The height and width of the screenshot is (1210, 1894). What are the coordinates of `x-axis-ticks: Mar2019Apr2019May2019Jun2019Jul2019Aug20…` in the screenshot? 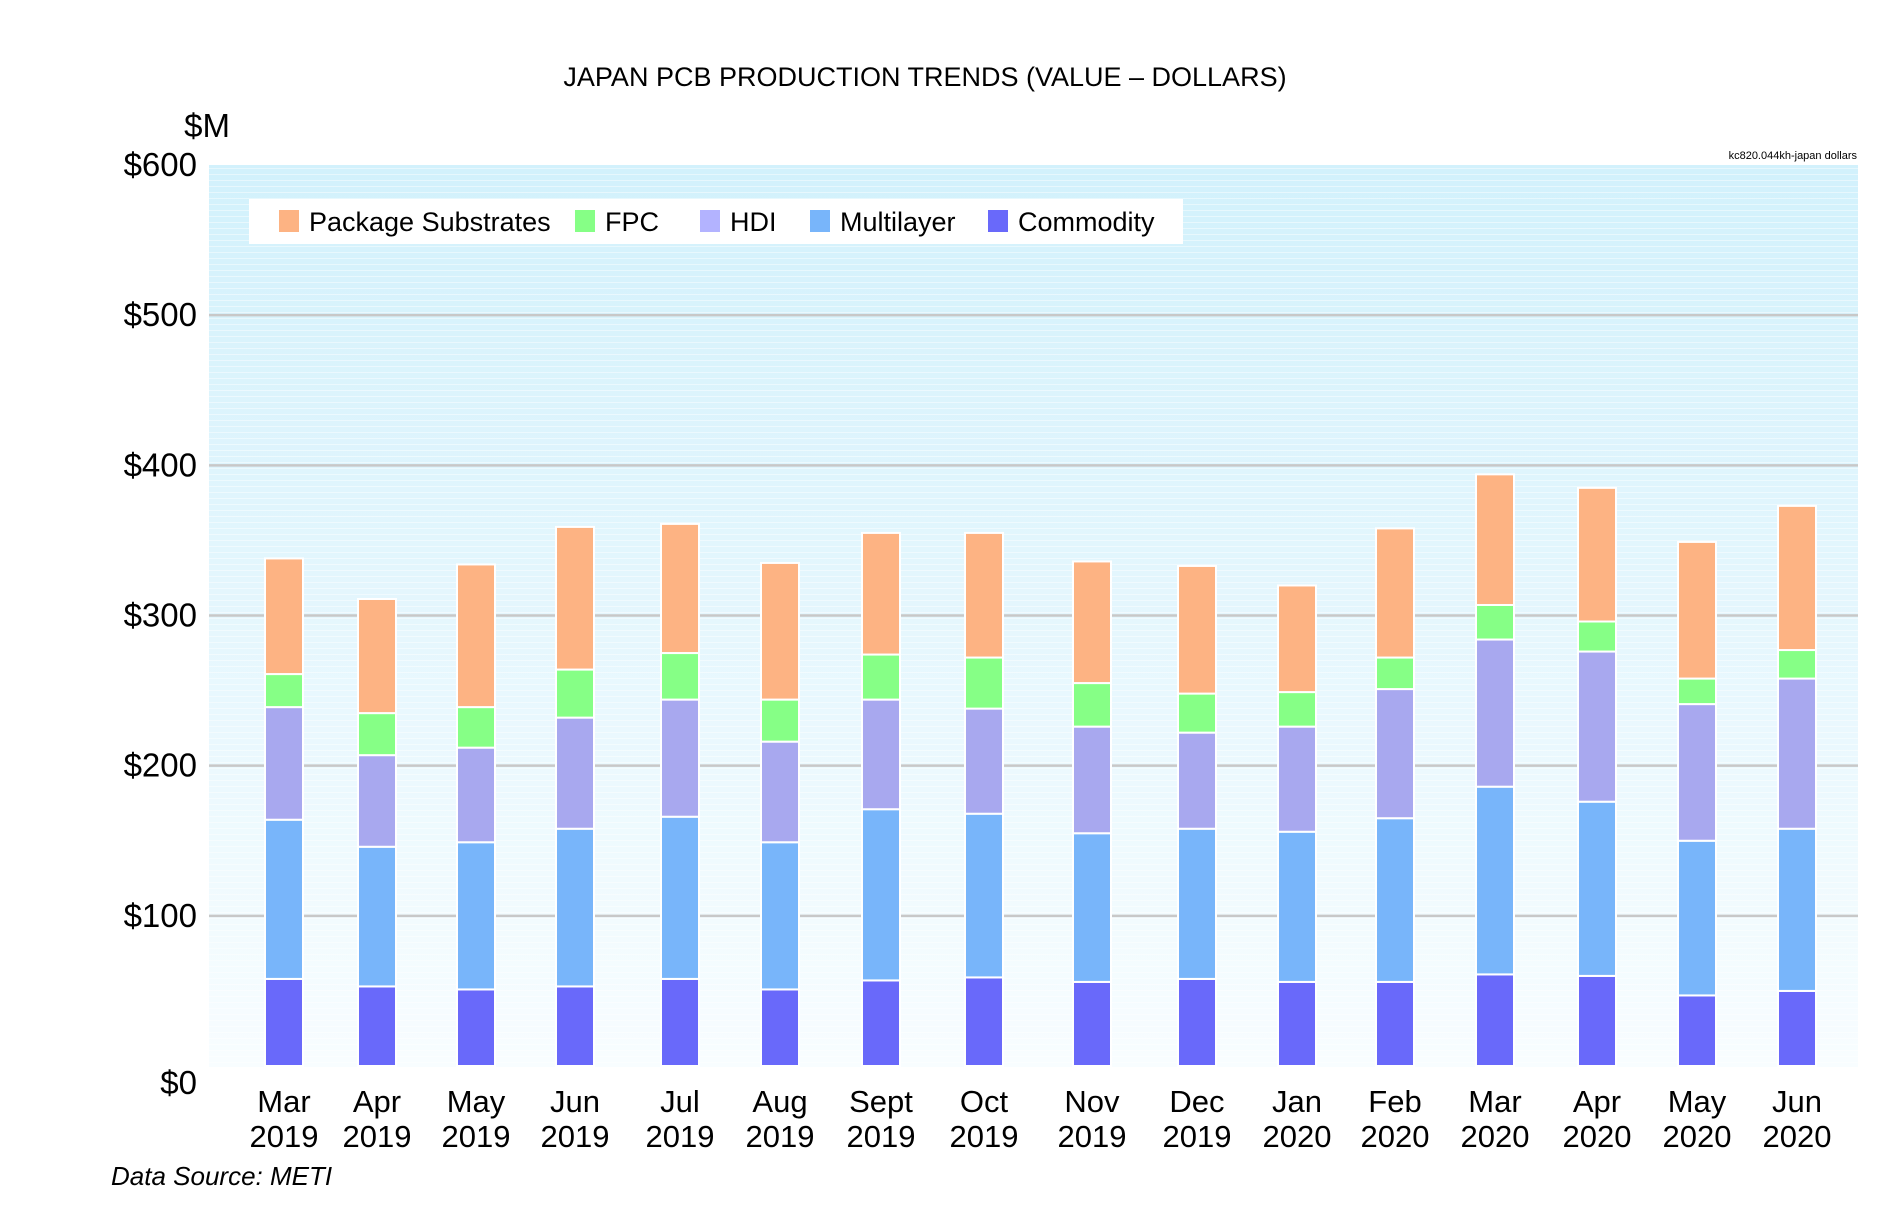 It's located at (1041, 1119).